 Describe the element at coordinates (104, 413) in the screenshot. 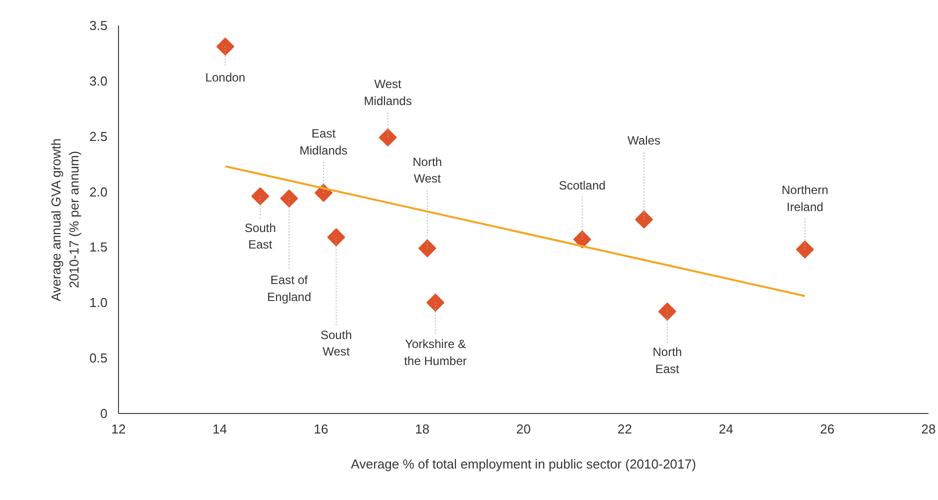

I see `y-tick-label: 0` at that location.